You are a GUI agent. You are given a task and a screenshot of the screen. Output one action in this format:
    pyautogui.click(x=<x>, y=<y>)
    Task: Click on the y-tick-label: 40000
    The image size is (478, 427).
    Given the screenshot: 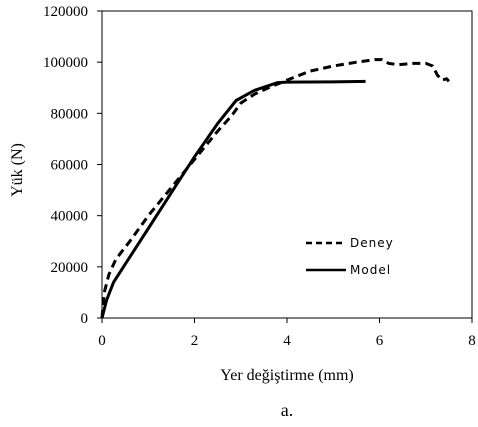 What is the action you would take?
    pyautogui.click(x=70, y=217)
    